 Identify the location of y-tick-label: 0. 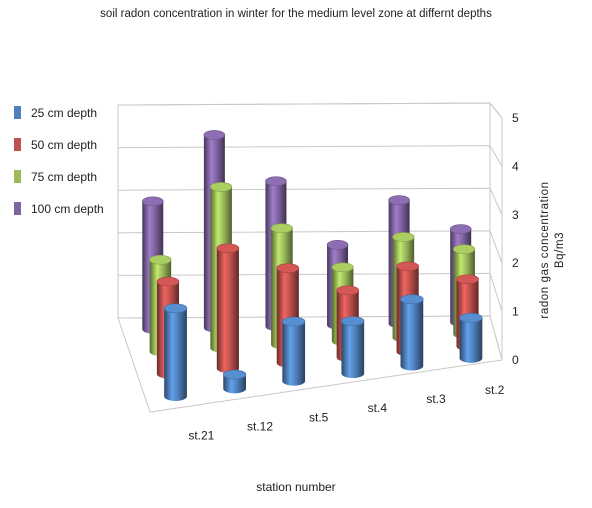
(515, 360).